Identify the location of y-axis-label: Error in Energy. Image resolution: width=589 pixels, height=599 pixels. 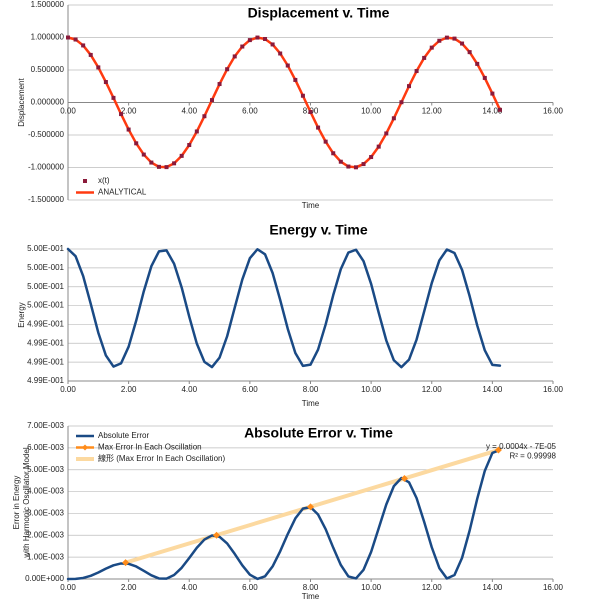
(16, 503).